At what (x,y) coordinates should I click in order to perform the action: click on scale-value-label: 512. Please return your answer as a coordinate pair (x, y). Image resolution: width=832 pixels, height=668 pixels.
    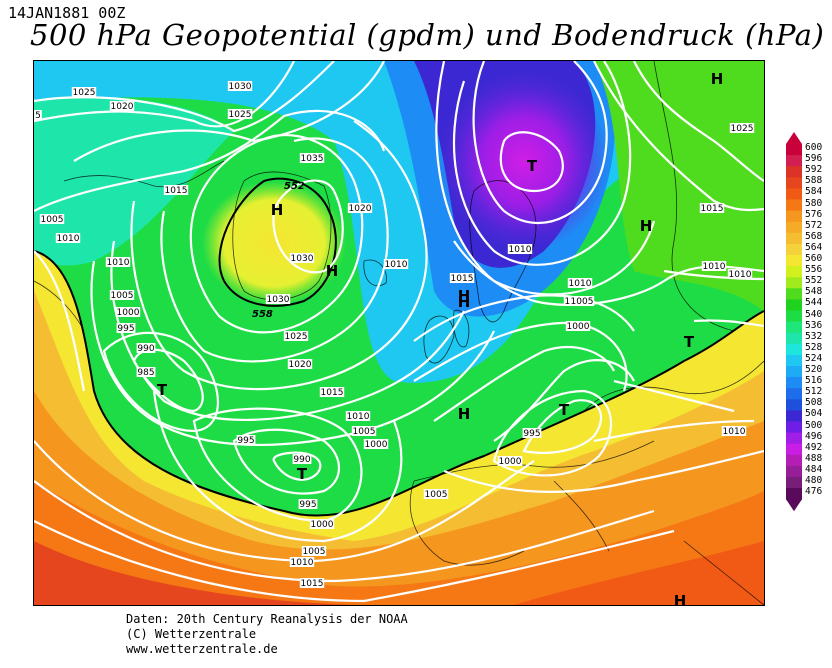
    Looking at the image, I should click on (814, 392).